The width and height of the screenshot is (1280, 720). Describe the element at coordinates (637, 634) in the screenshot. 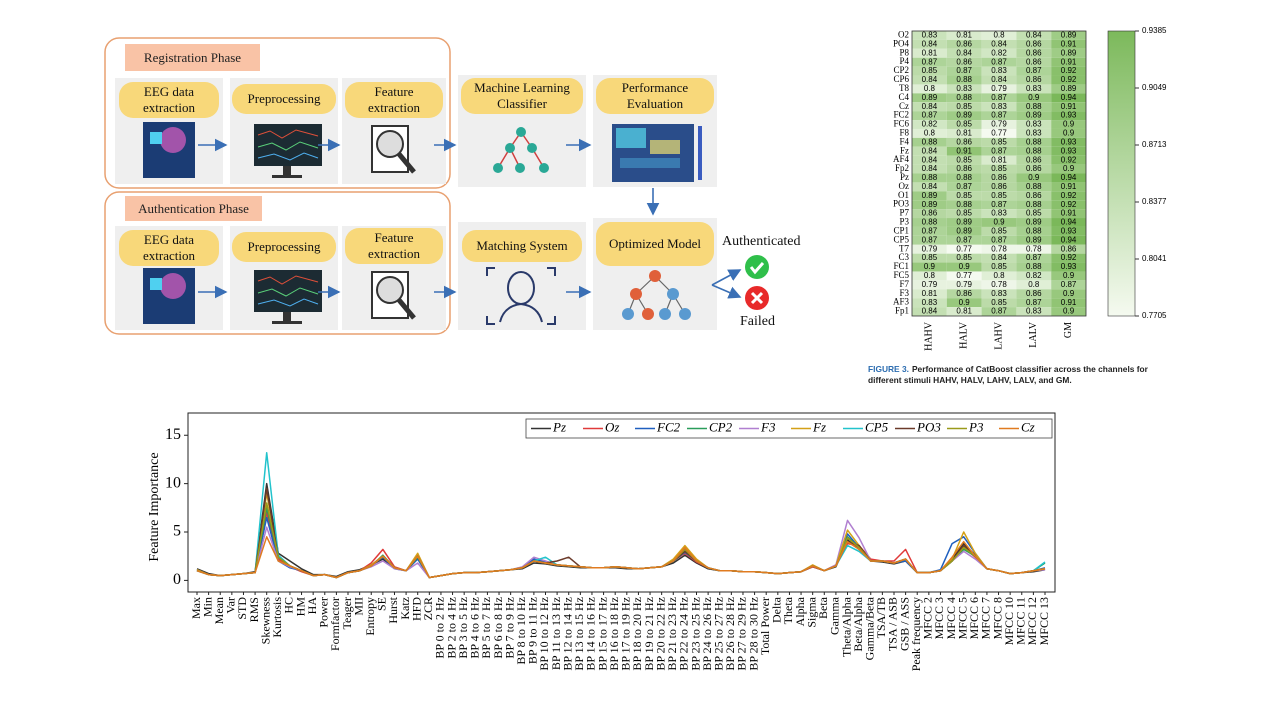

I see `x-tick-label: BP 18 to 20 Hz` at that location.